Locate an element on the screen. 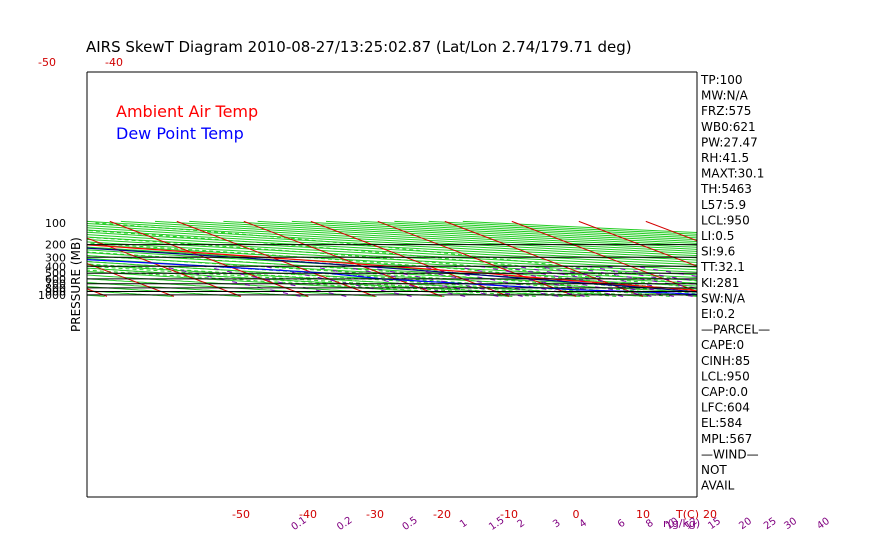 The height and width of the screenshot is (560, 870). moist-adiabat-line is located at coordinates (396, 252).